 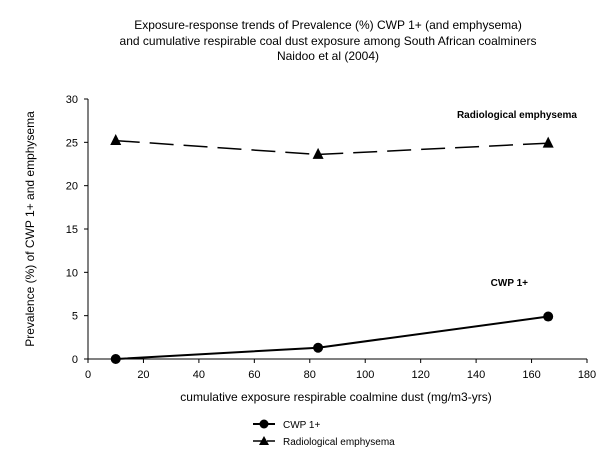 I want to click on annotation-cwp: CWP 1+, so click(x=509, y=283).